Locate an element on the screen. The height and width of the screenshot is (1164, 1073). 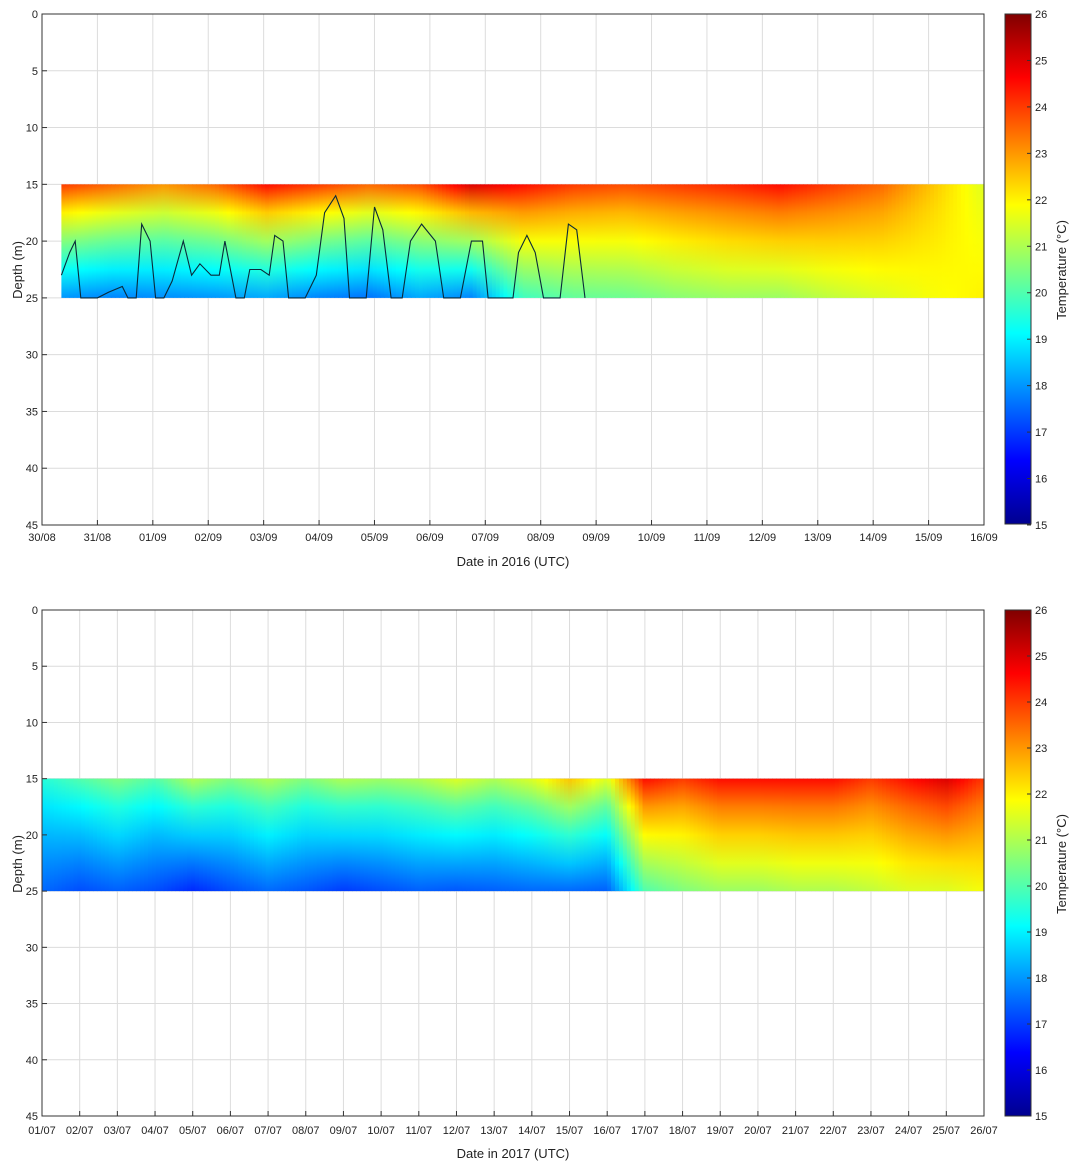
x-tick-label: 12/09 is located at coordinates (763, 538).